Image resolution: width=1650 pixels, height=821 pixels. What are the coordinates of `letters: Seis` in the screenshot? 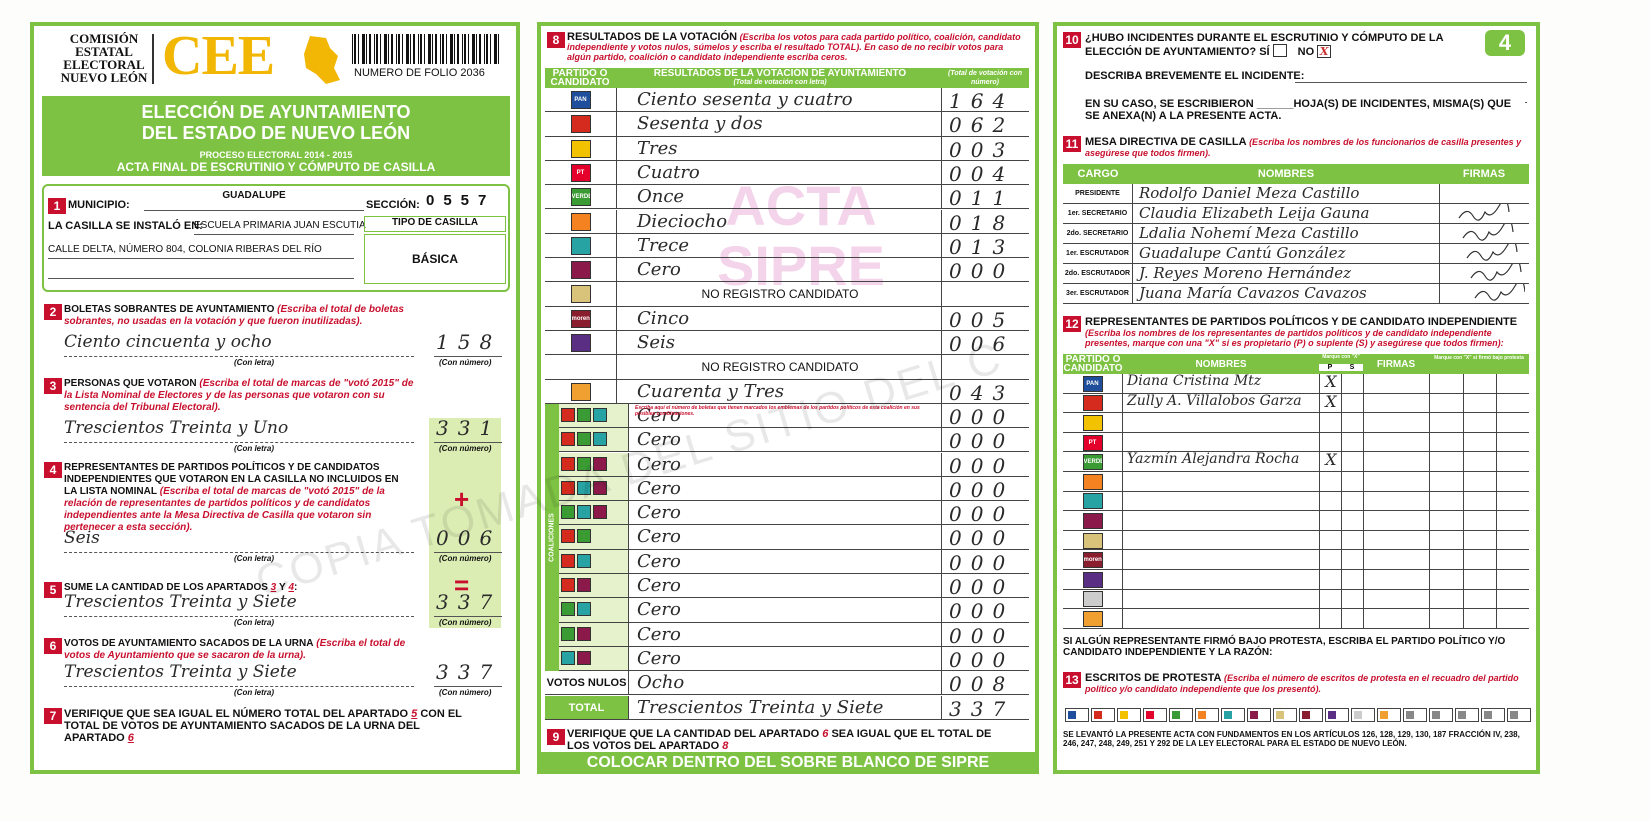 It's located at (82, 538).